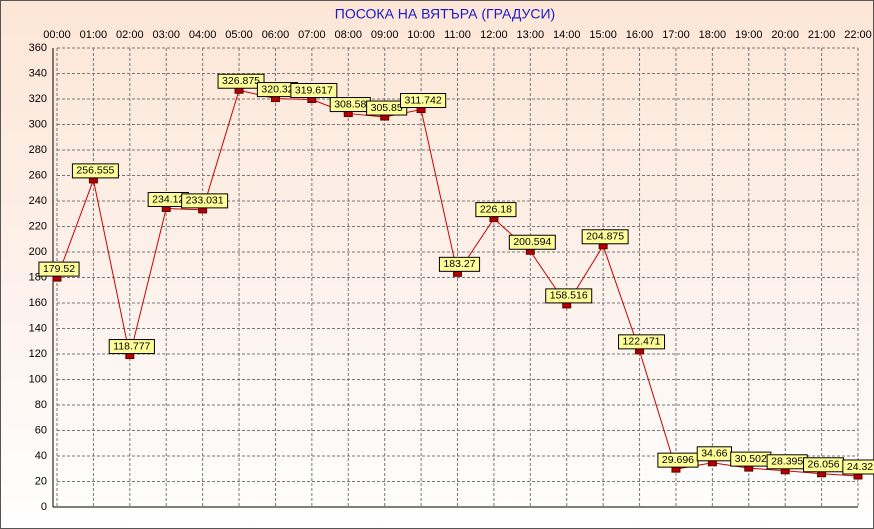  I want to click on data-label: 200.594, so click(532, 242).